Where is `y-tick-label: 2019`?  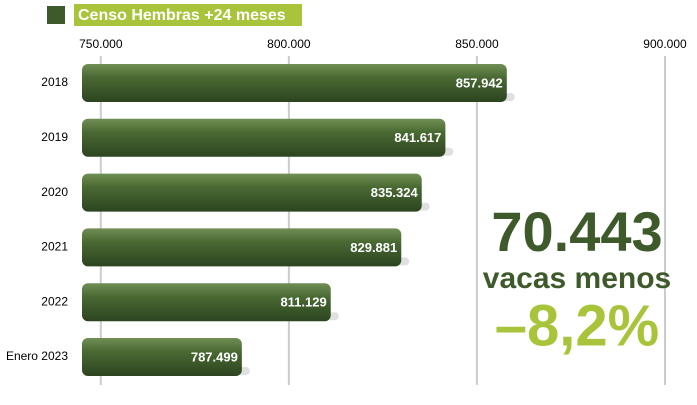 y-tick-label: 2019 is located at coordinates (54, 137).